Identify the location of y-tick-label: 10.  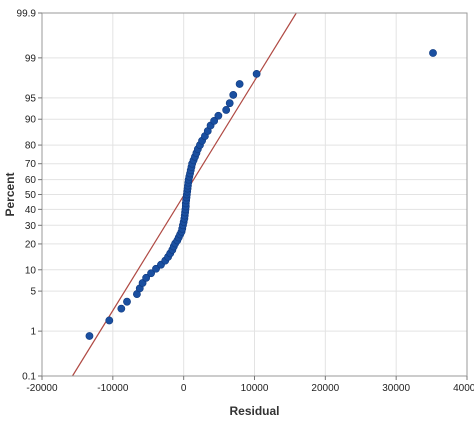
(31, 270).